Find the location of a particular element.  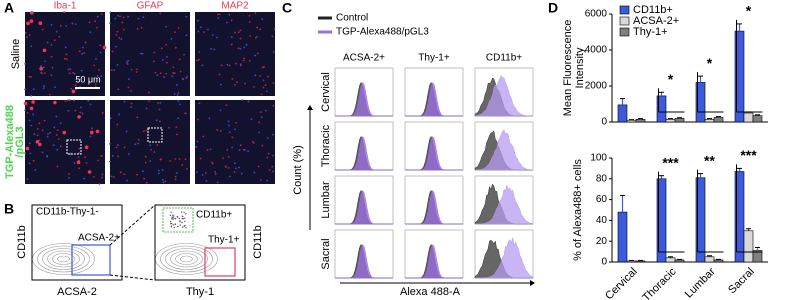

column-header: GFAP is located at coordinates (150, 6).